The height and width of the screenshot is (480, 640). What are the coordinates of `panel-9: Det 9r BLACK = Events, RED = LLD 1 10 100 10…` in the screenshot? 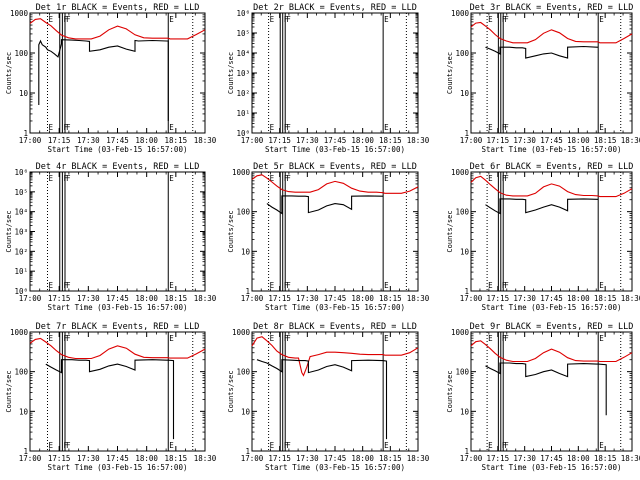 It's located at (543, 397).